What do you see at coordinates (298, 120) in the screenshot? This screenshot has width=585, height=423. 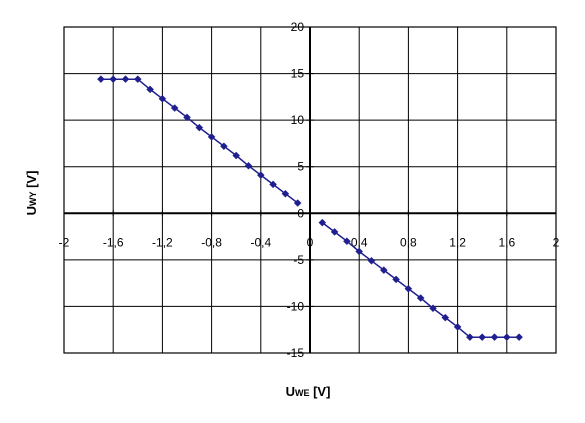 I see `y-tick-label: 10` at bounding box center [298, 120].